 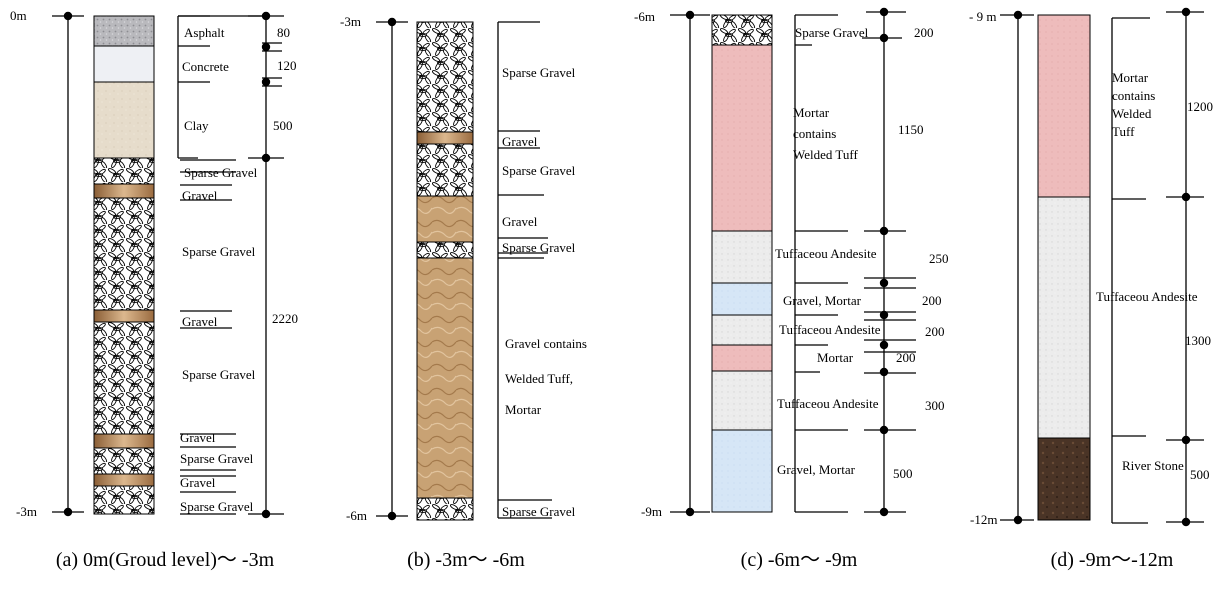 I want to click on layer-label: Asphalt, so click(x=204, y=32).